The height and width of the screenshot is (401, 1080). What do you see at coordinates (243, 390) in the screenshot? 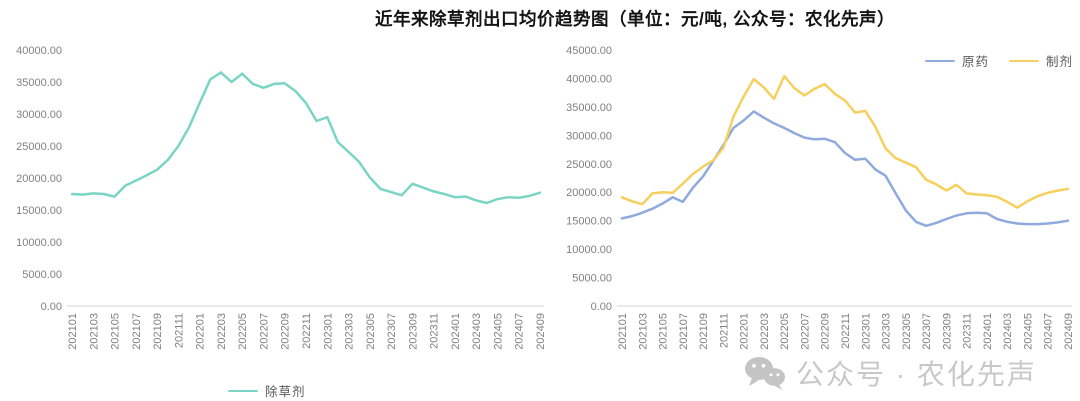
I see `herbicide-series-swatch` at bounding box center [243, 390].